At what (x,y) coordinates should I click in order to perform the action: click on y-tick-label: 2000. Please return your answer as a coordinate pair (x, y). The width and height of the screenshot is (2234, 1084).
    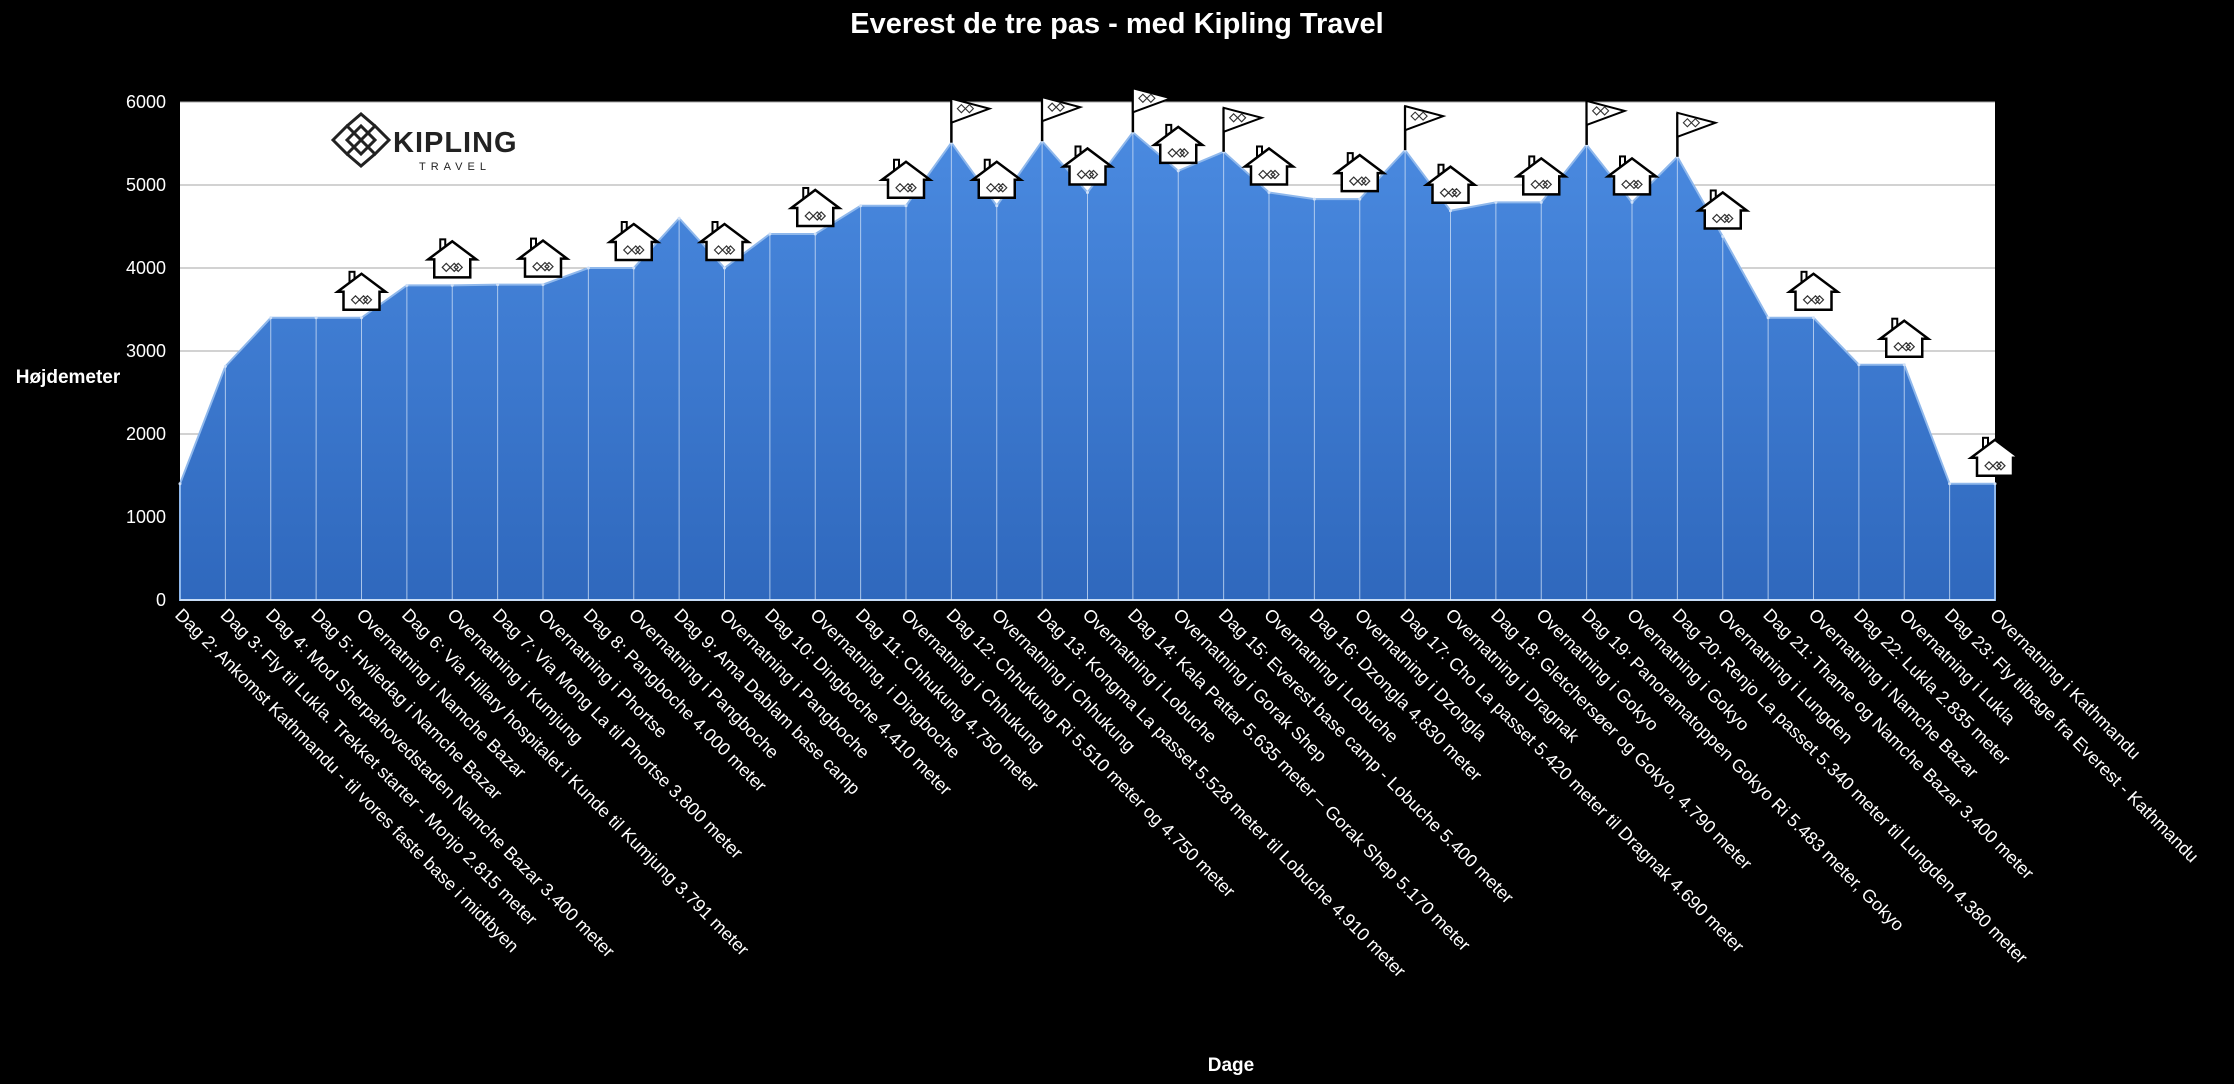
    Looking at the image, I should click on (146, 434).